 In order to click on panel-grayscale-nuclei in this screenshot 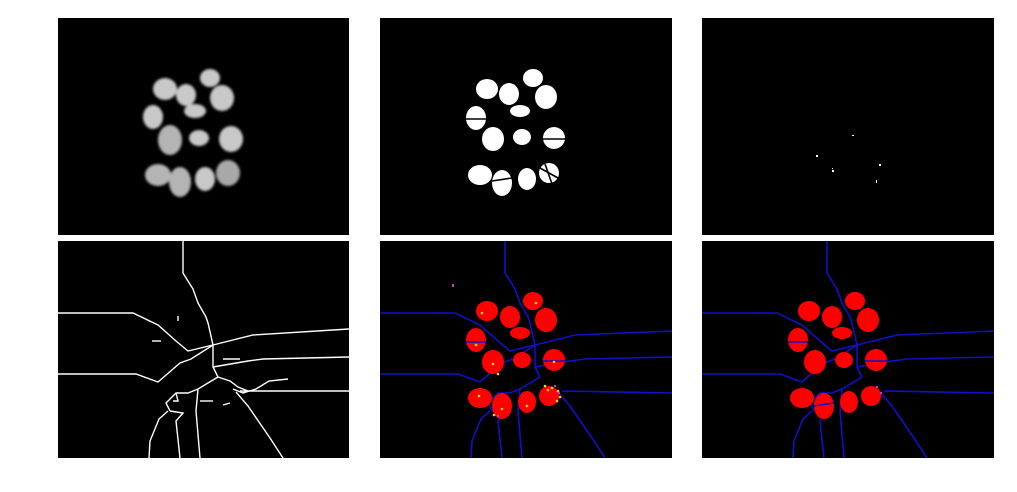, I will do `click(203, 126)`.